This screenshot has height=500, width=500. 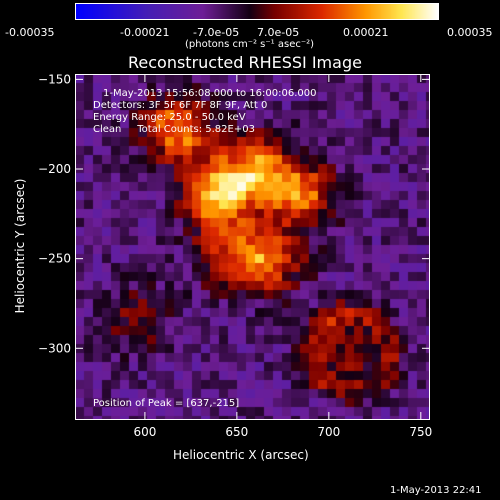 I want to click on y-axis-label: Heliocentric Y (arcsec), so click(x=20, y=246).